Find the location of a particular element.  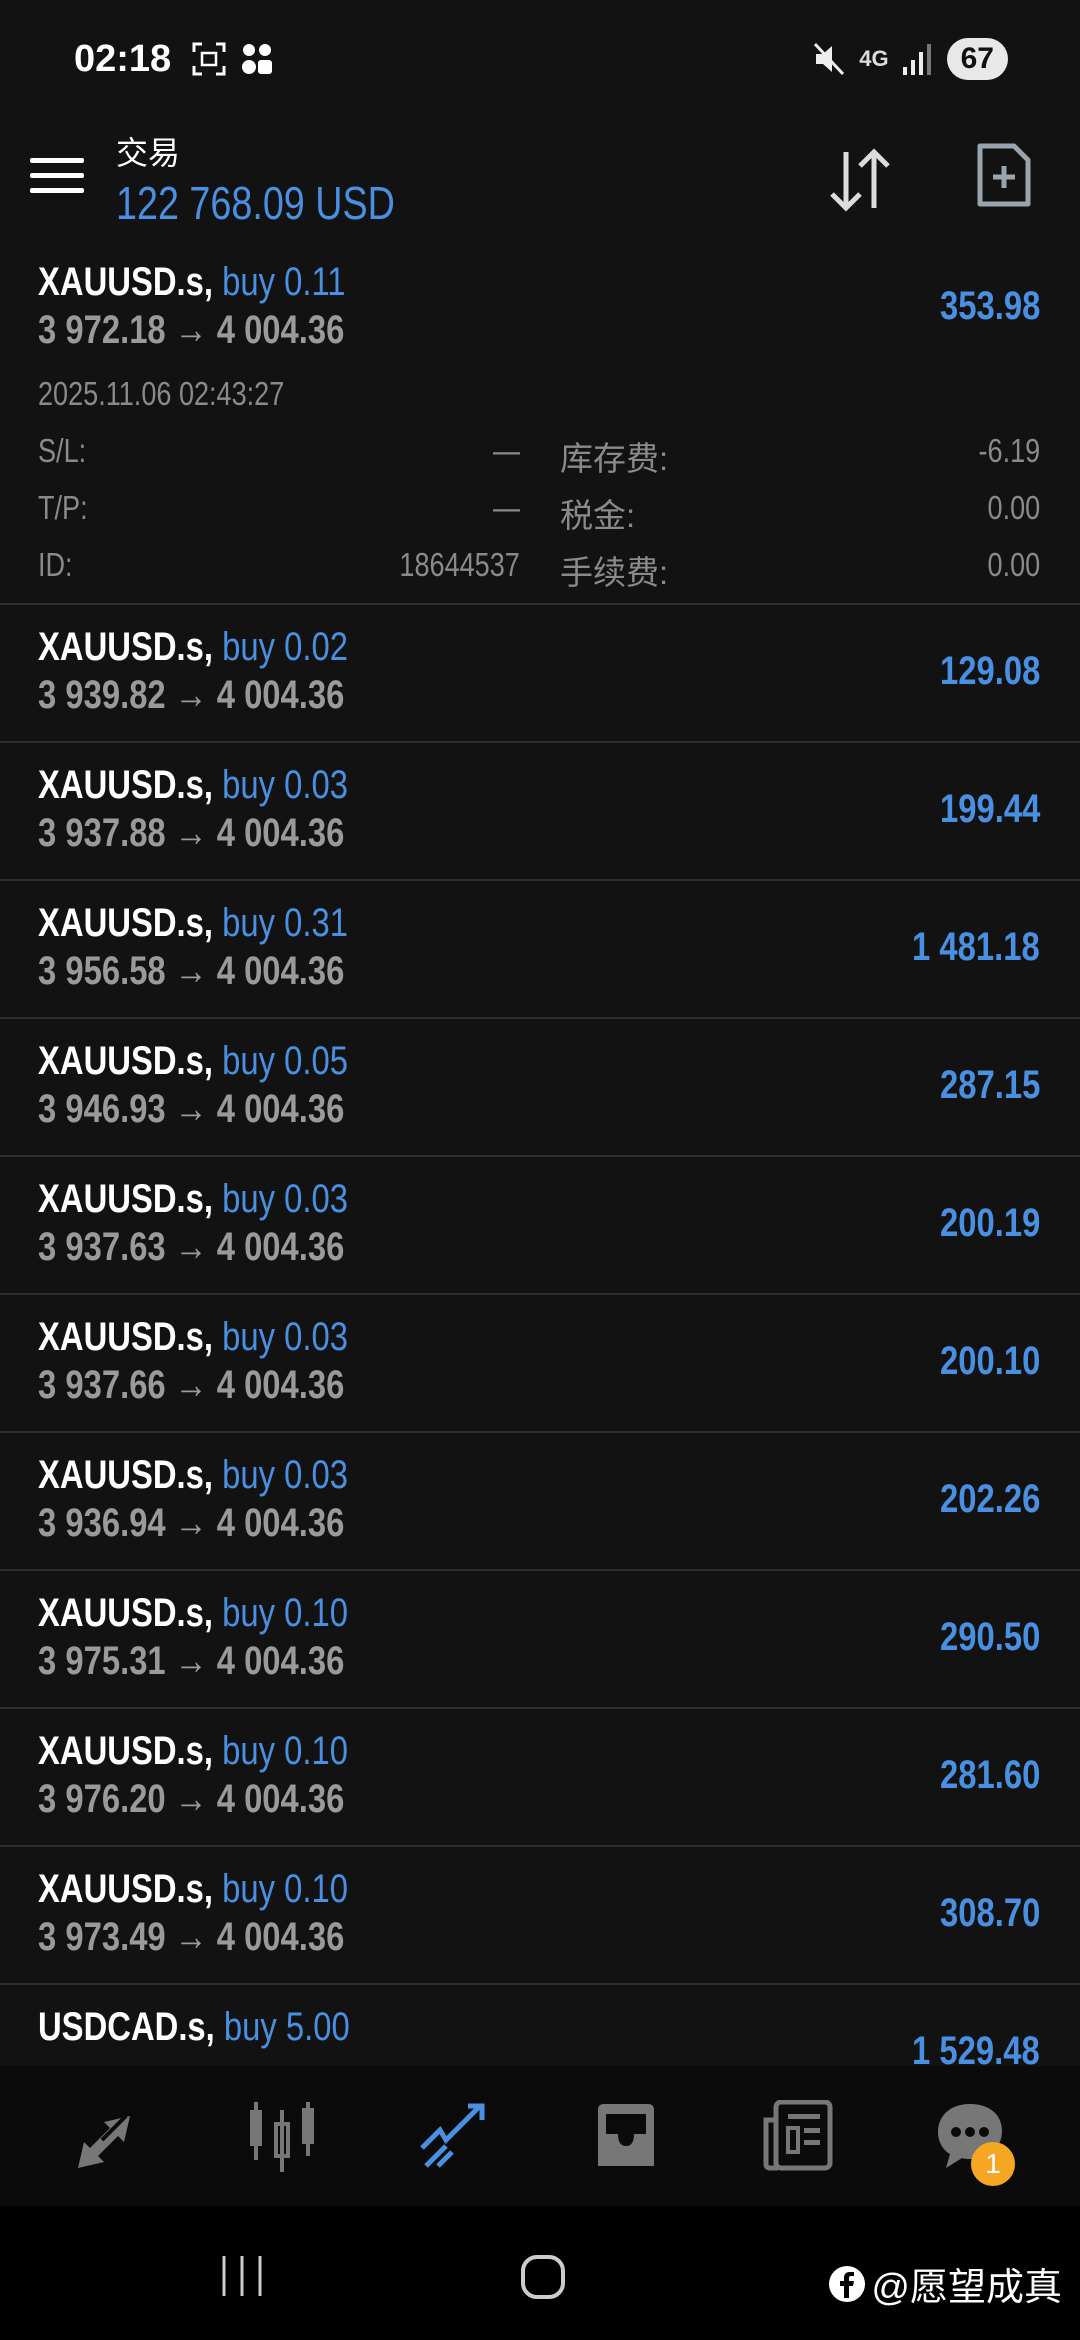

history-icon is located at coordinates (626, 2135).